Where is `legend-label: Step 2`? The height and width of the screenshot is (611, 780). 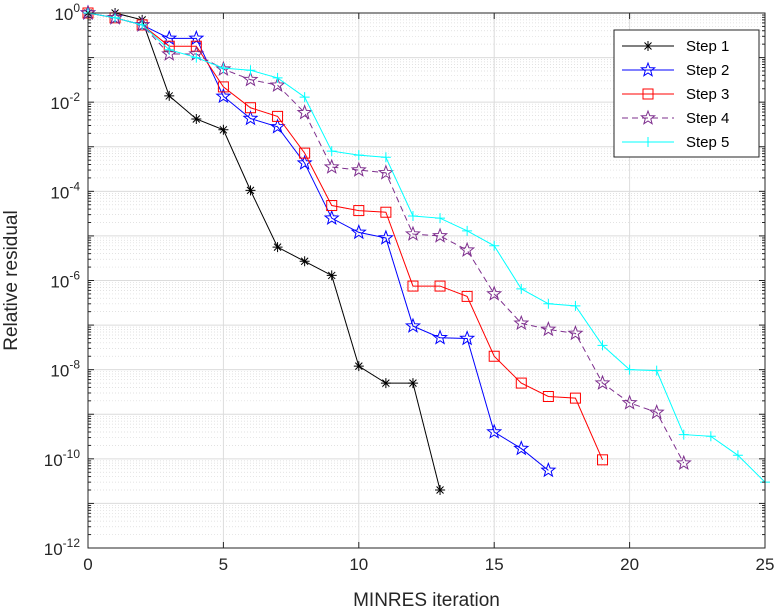
legend-label: Step 2 is located at coordinates (707, 70).